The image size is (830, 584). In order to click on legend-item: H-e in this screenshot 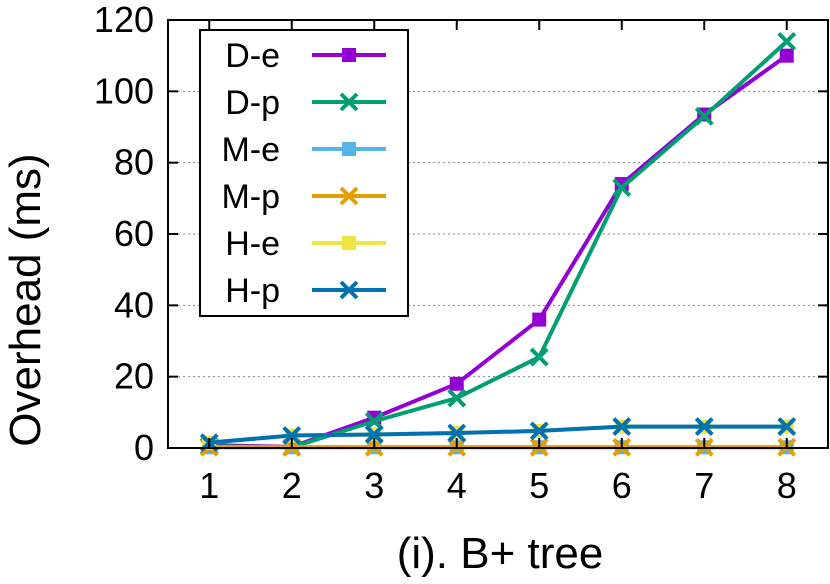, I will do `click(305, 244)`.